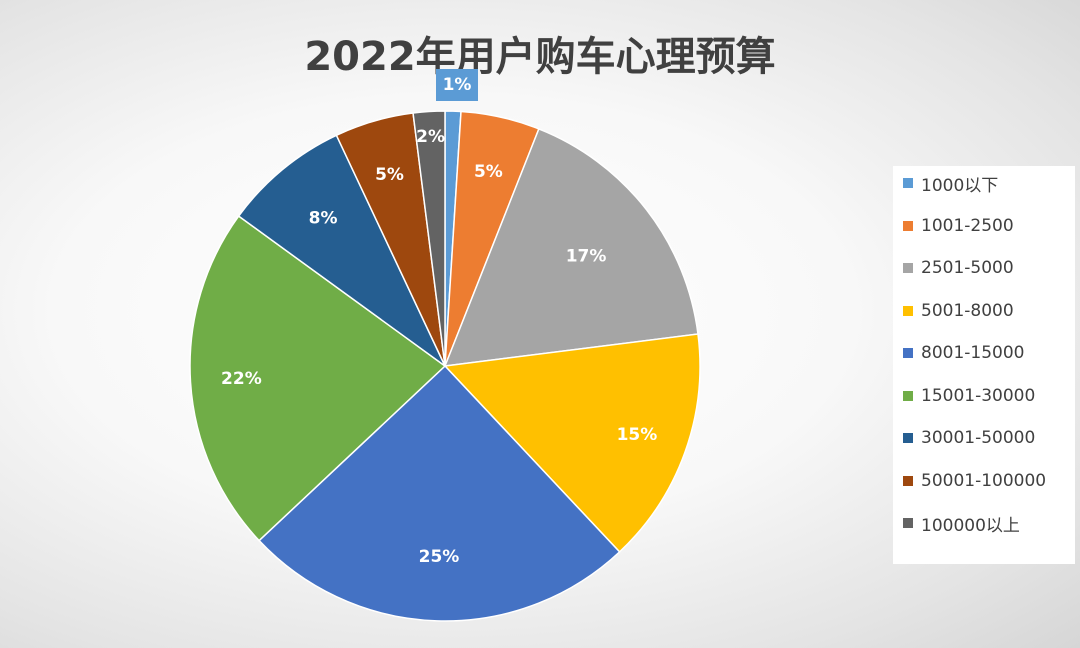  I want to click on legend-item-100000以上: 100000以上, so click(961, 523).